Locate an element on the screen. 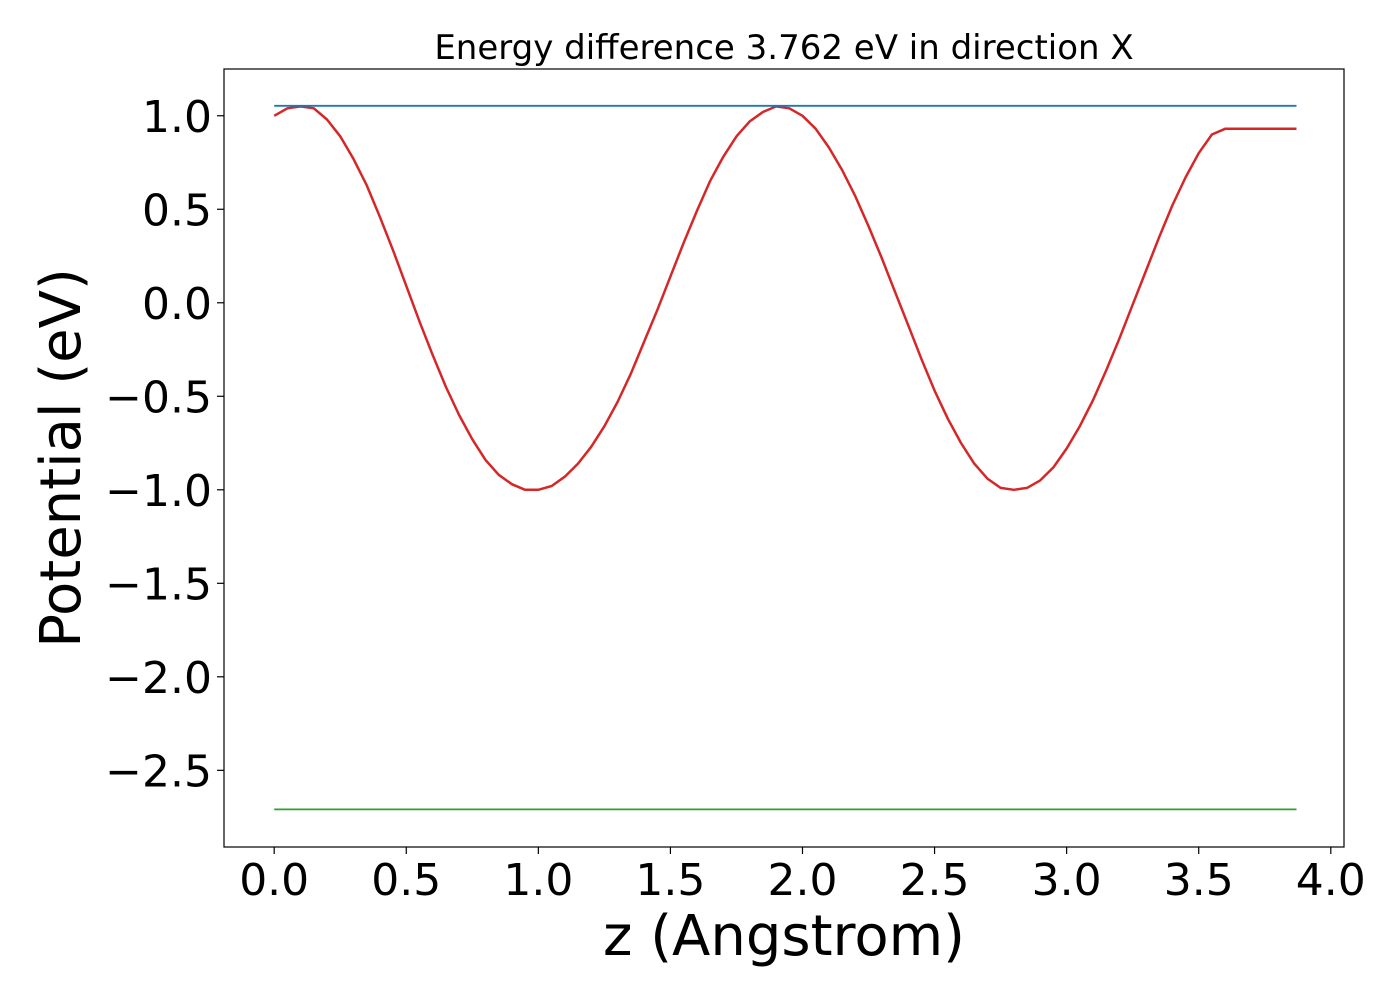 Image resolution: width=1400 pixels, height=1004 pixels. x-axis: 0.0 0.5 1.0 1.5 2.0 2.5 3.0 3.5 4.0 is located at coordinates (802, 876).